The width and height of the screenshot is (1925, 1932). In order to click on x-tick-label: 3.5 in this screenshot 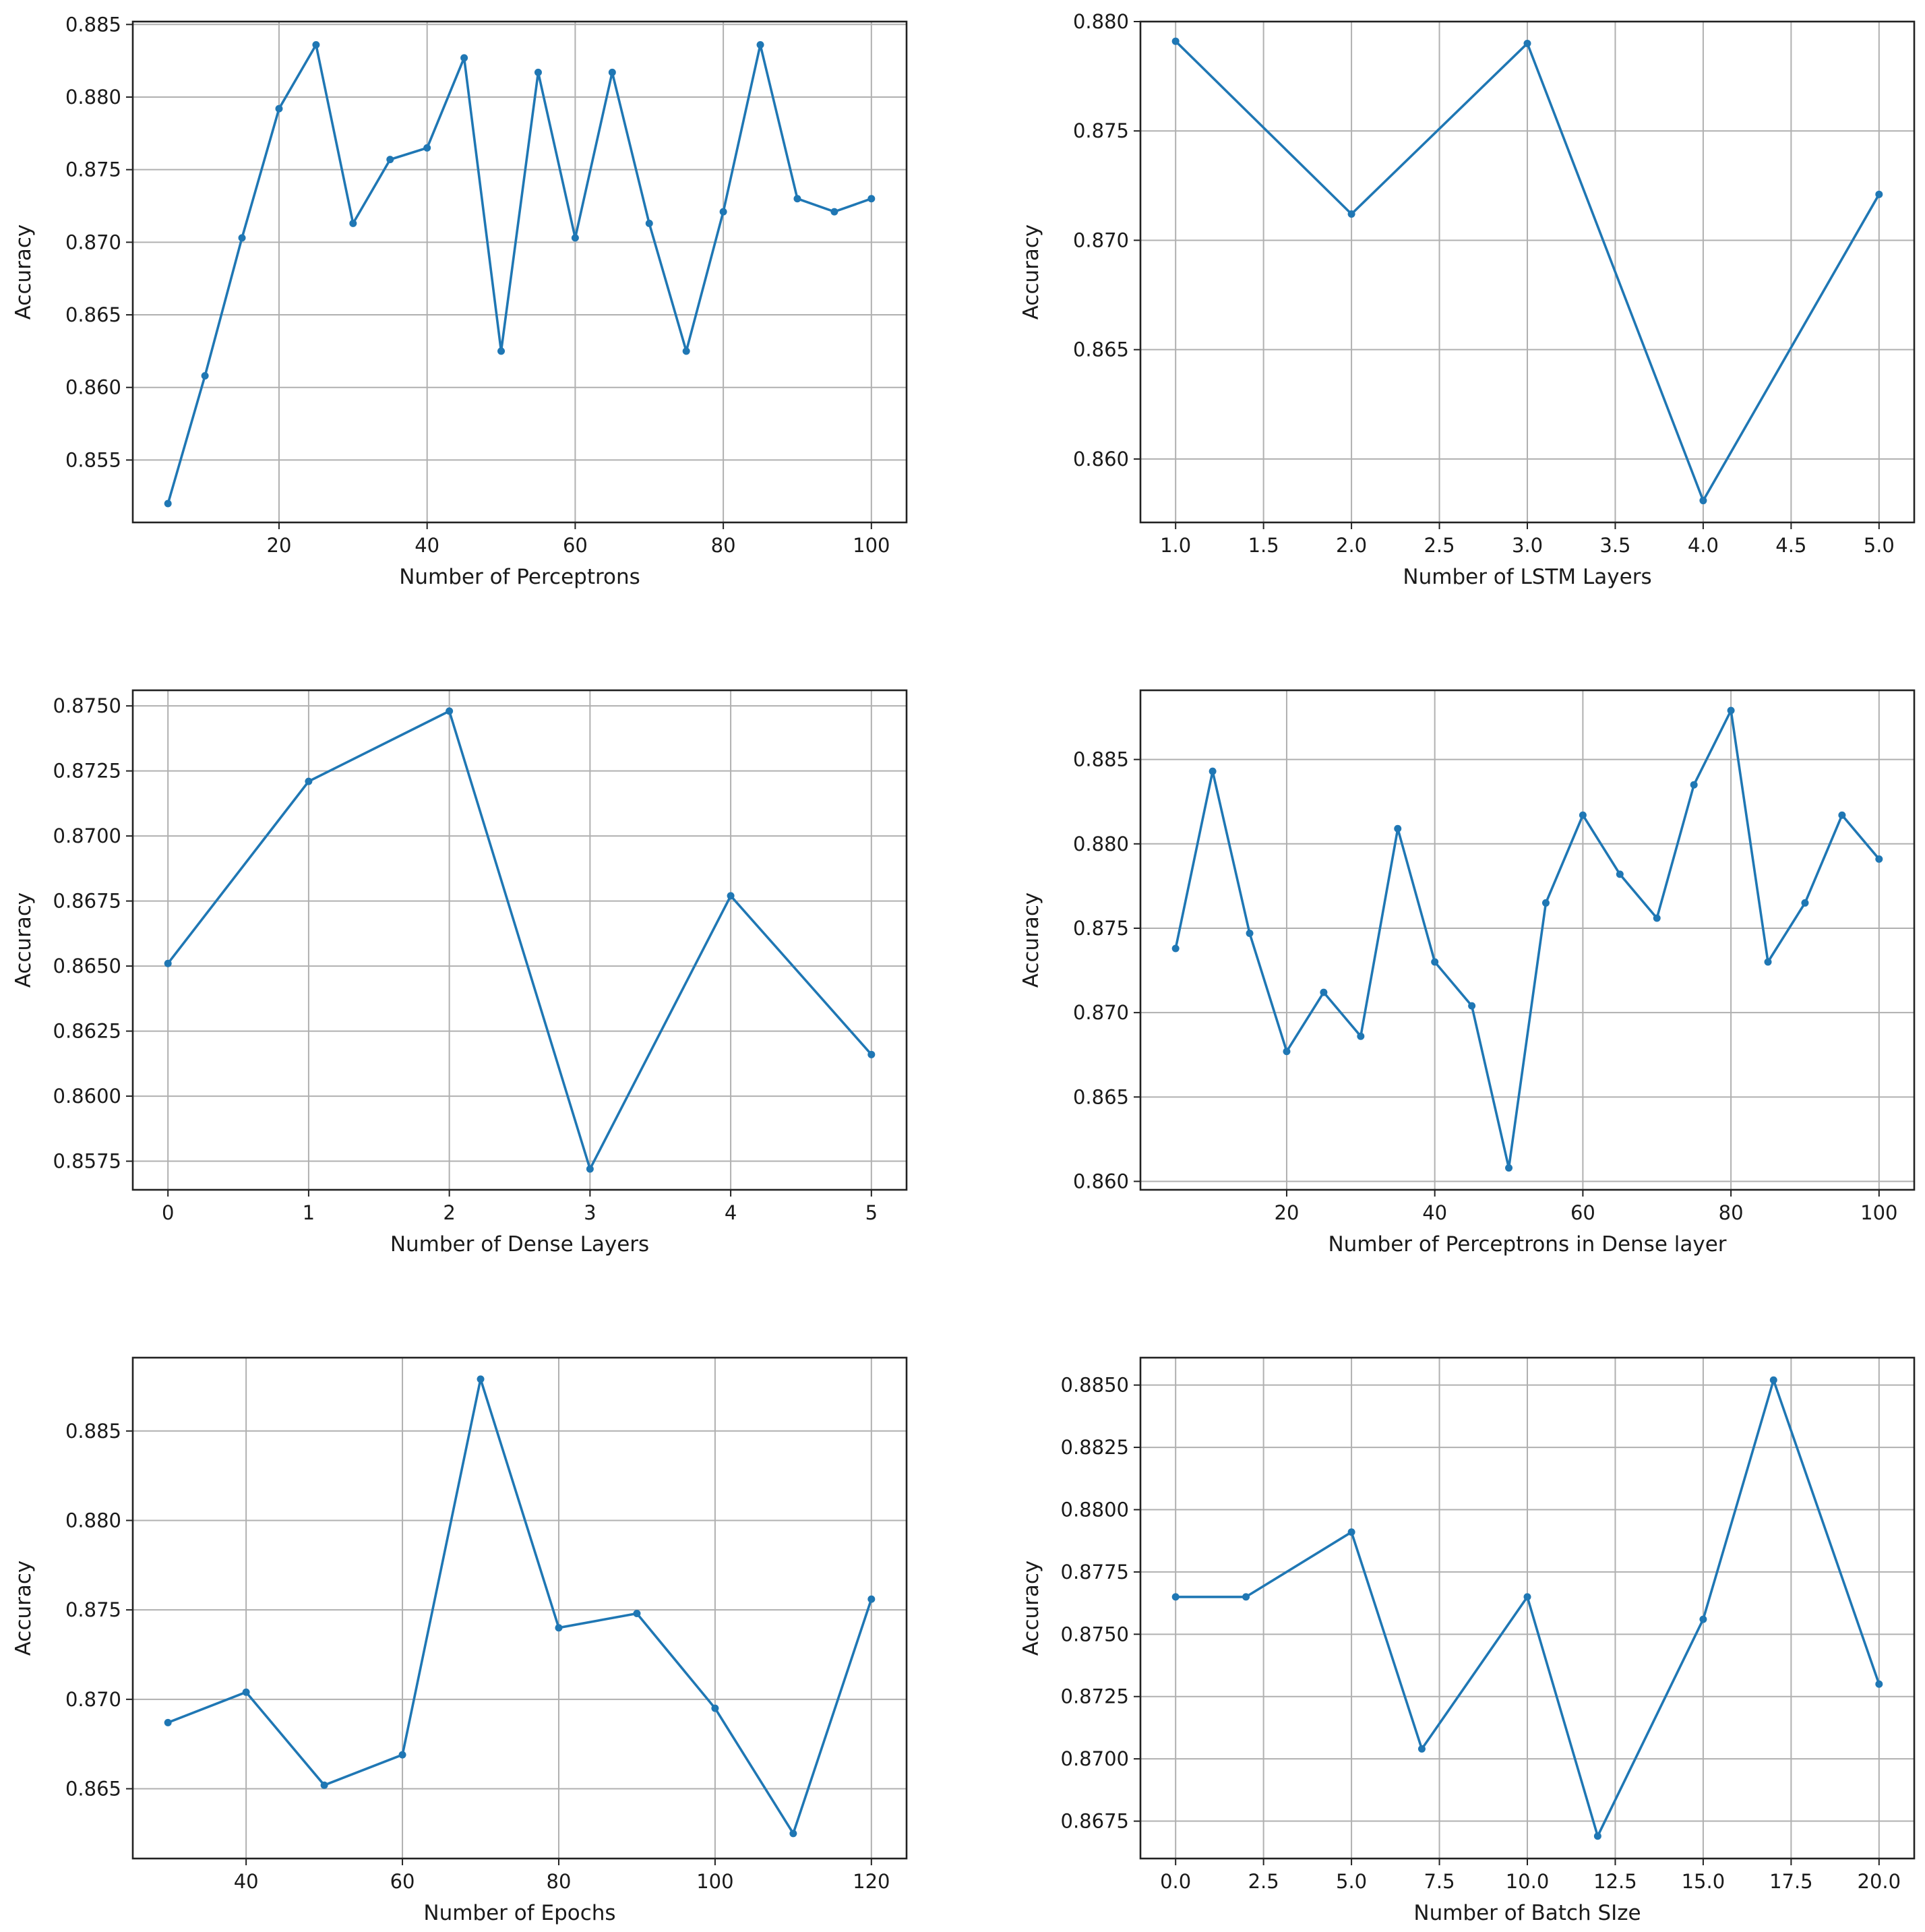, I will do `click(1615, 545)`.